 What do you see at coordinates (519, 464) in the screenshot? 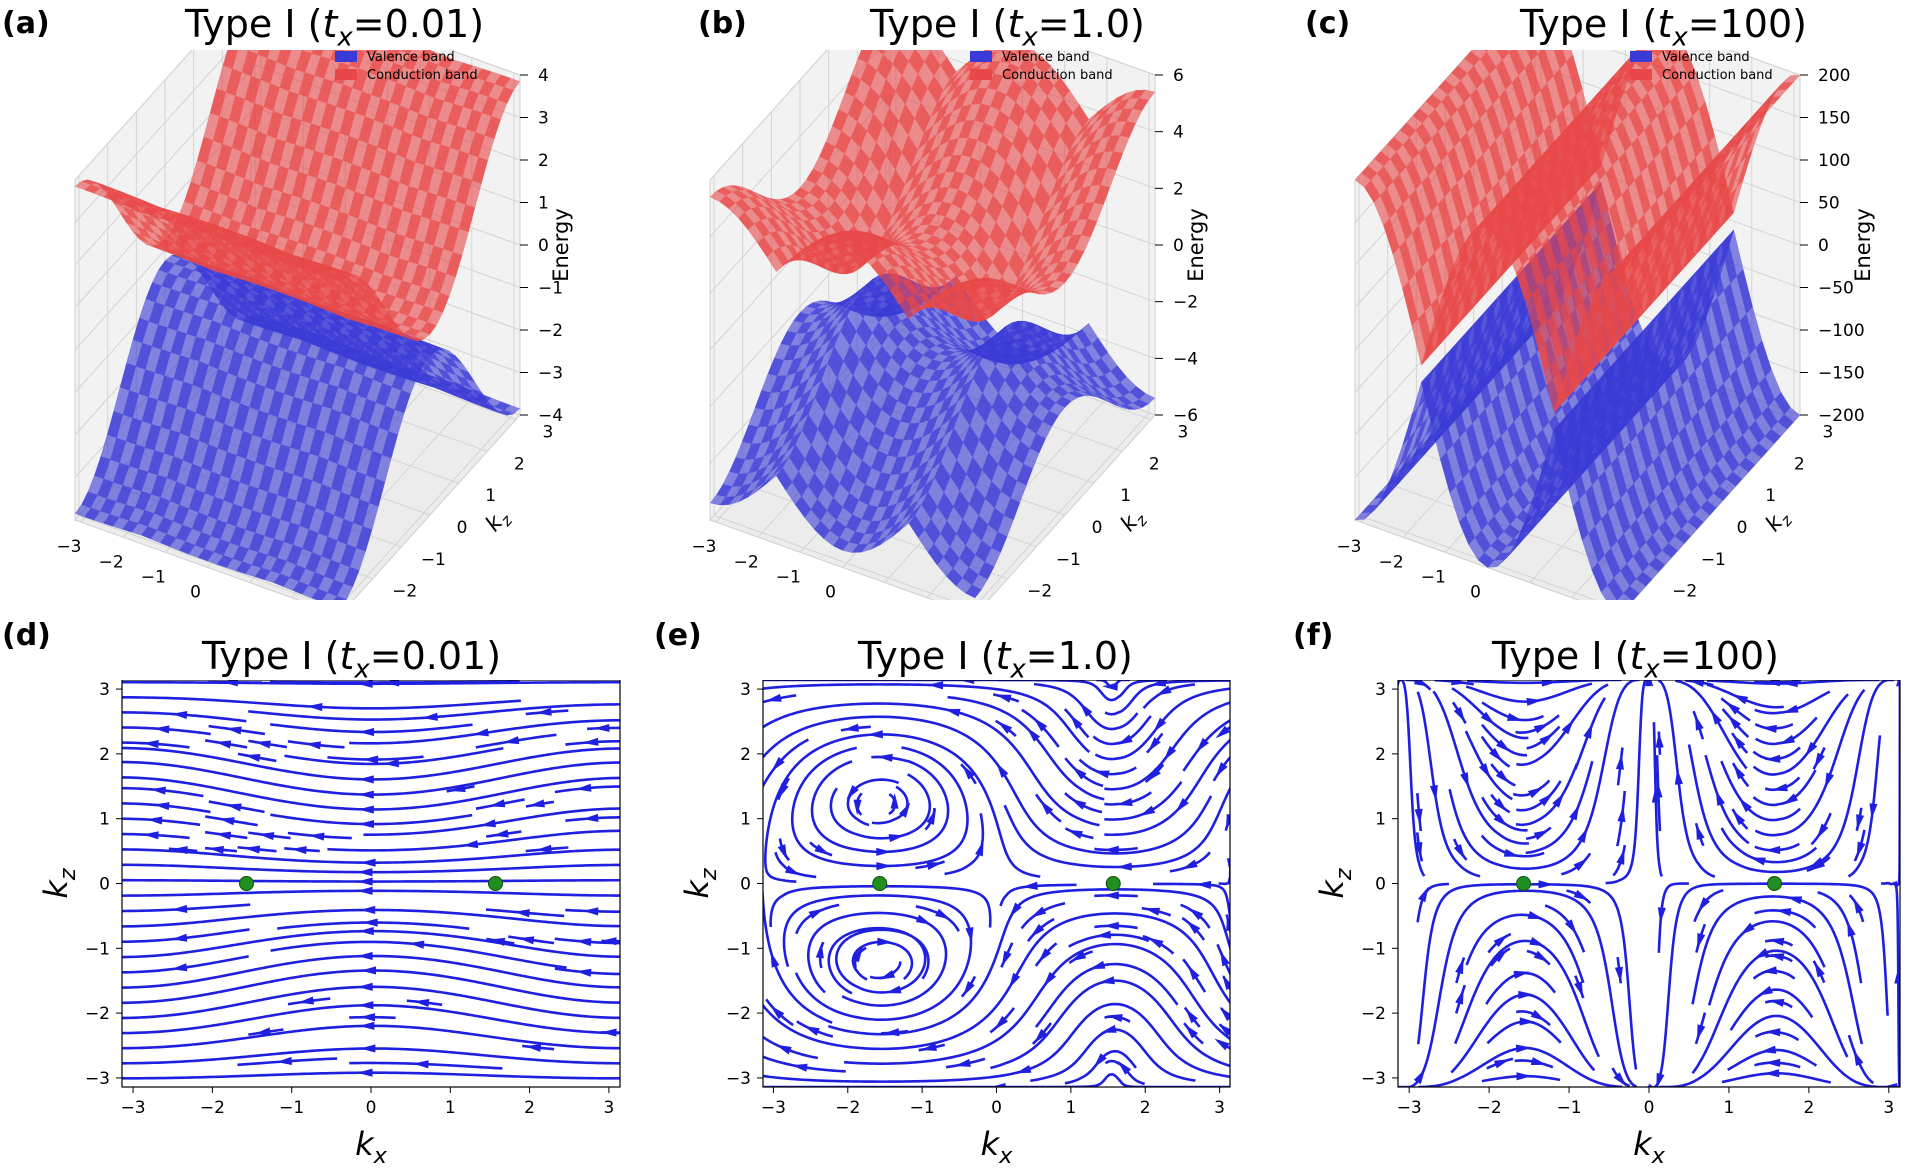
I see `y-tick-label: 2` at bounding box center [519, 464].